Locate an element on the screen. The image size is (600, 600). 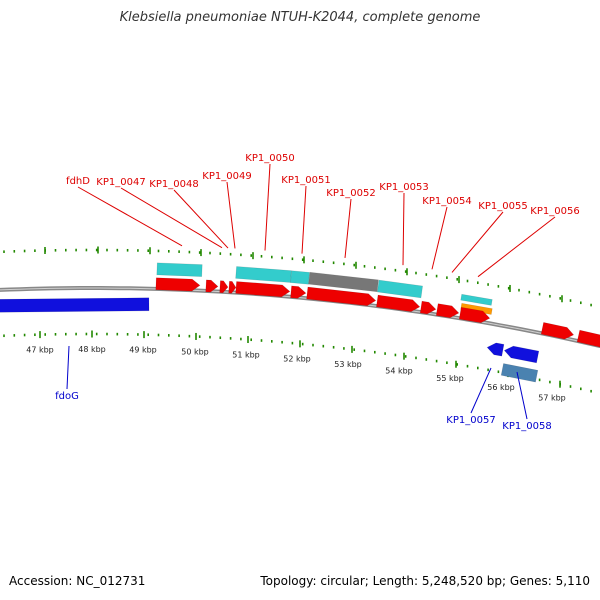
forward-gene-label: KP1_0049 is located at coordinates (226, 176).